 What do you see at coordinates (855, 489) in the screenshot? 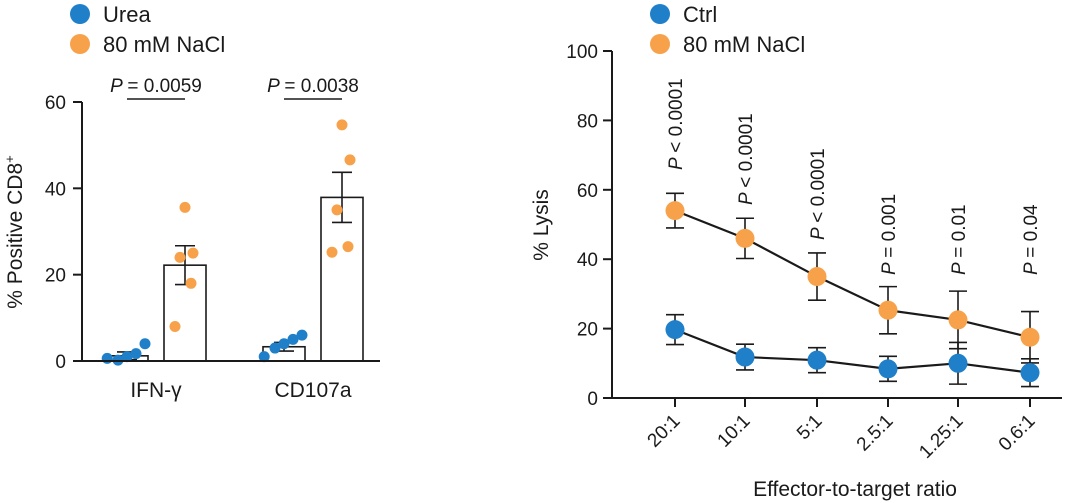
I see `x-axis-label-b: Effector-to-target ratio` at bounding box center [855, 489].